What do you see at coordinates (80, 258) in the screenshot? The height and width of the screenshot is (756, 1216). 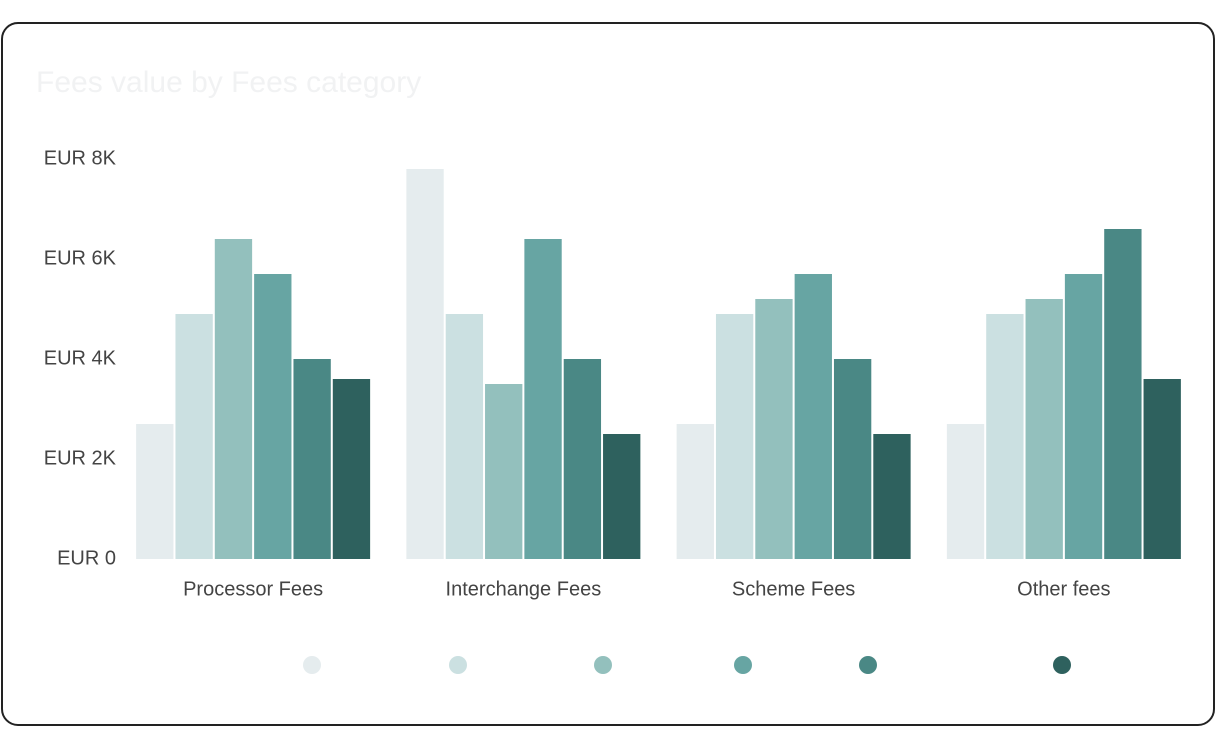 I see `y-tick-label: EUR 6K` at bounding box center [80, 258].